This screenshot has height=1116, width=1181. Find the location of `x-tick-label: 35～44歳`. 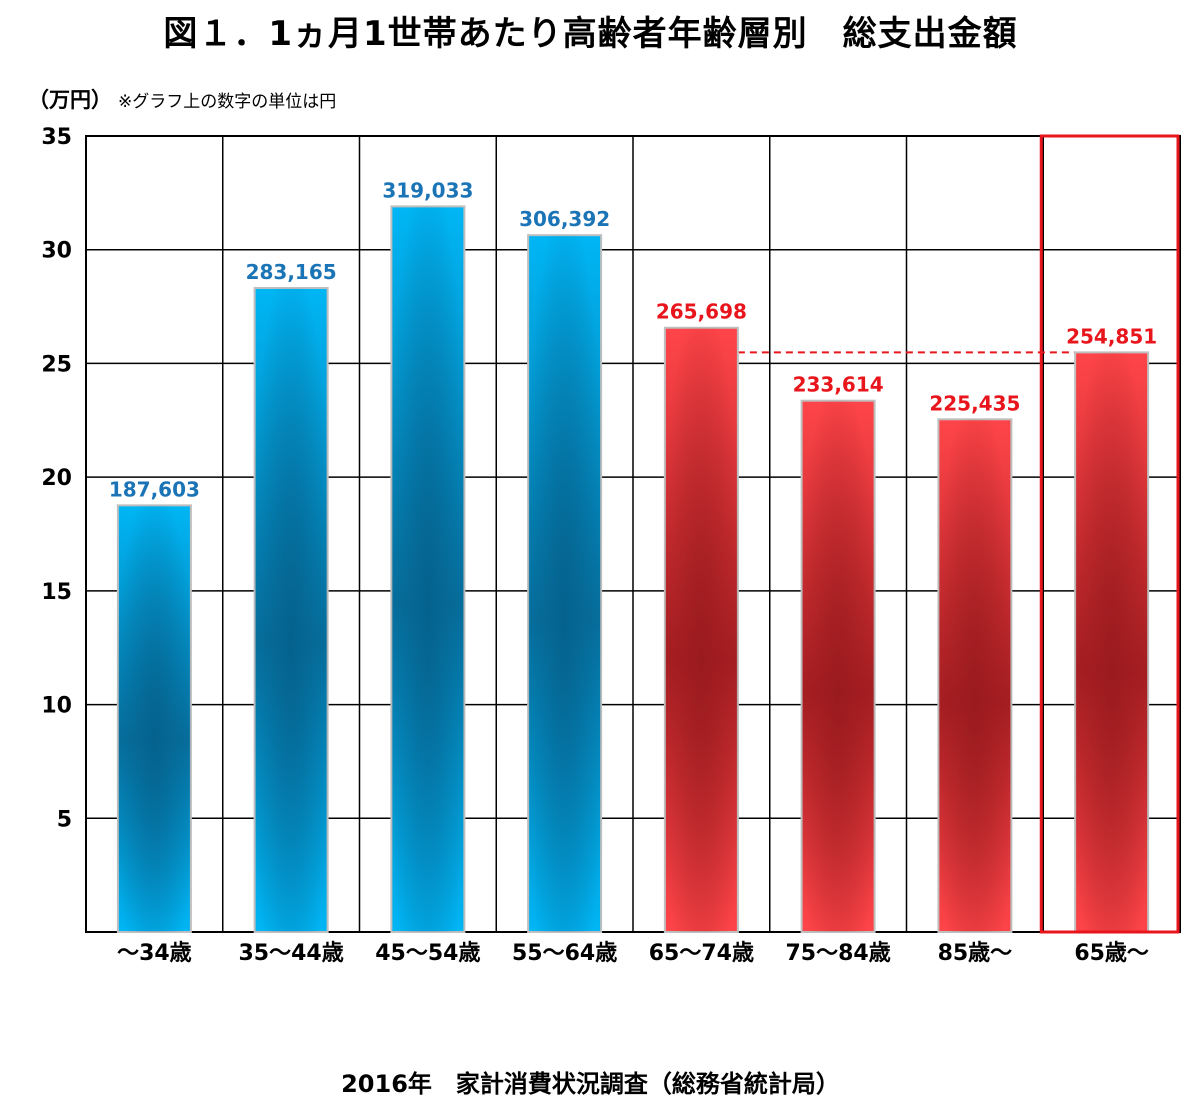

x-tick-label: 35～44歳 is located at coordinates (291, 953).